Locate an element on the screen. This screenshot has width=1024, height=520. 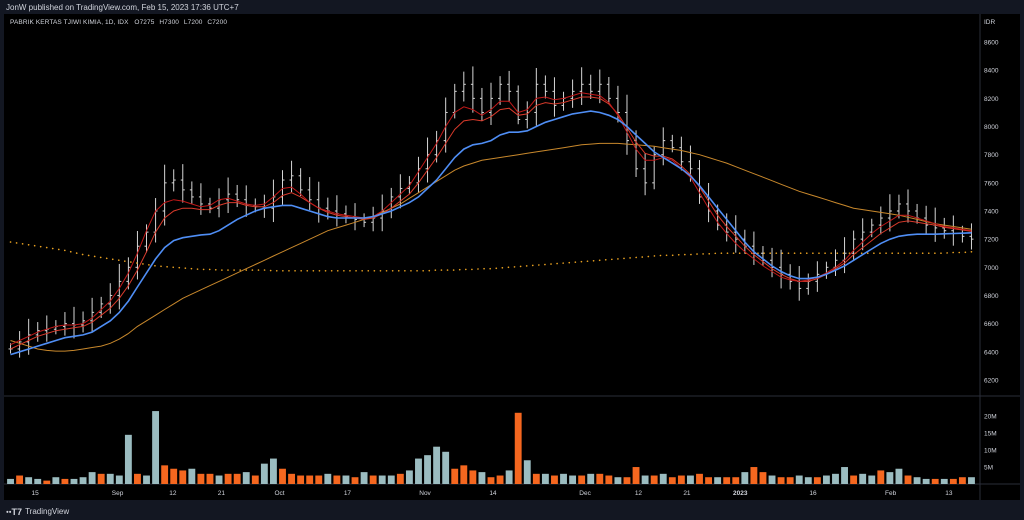
price-tick-label: 6400 is located at coordinates (991, 352).